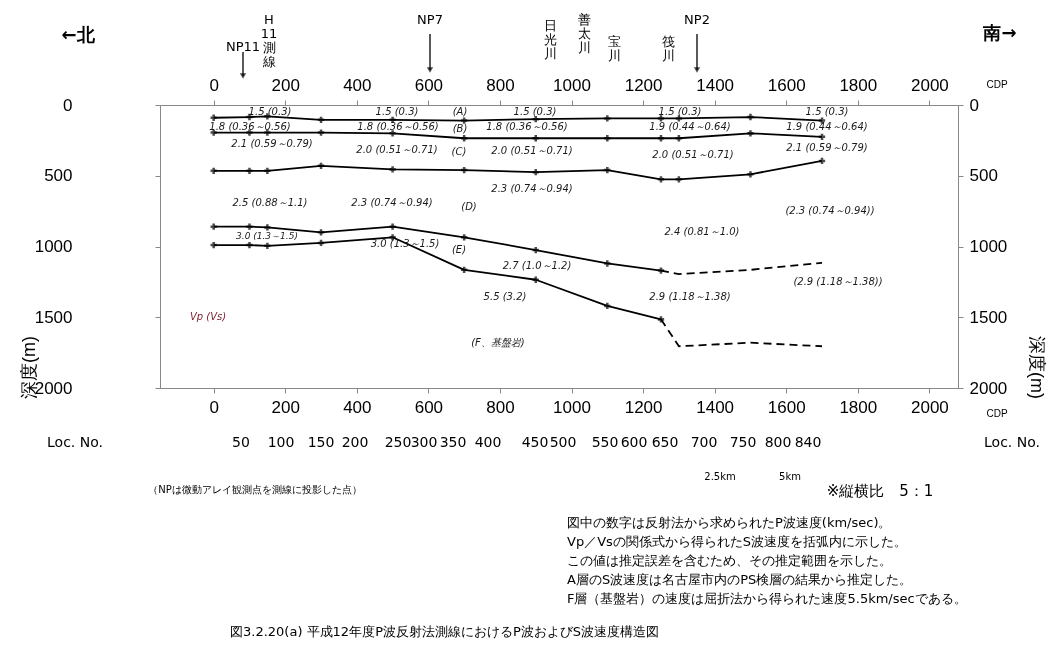 This screenshot has width=1052, height=651. I want to click on x2-tick-label: 200, so click(285, 85).